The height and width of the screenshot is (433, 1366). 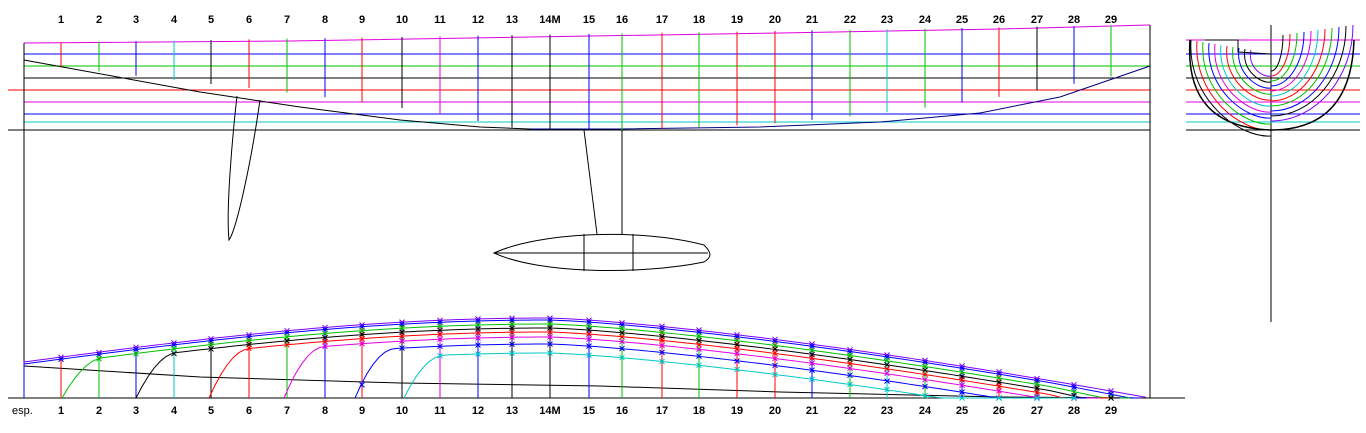 I want to click on top-station-label: 23, so click(x=887, y=20).